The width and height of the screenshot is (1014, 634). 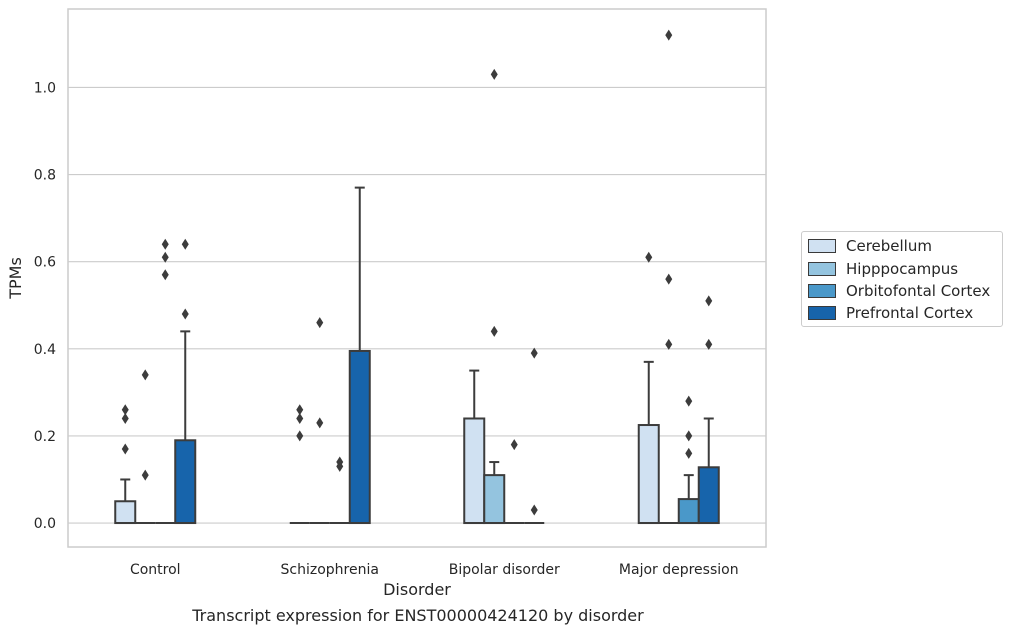 What do you see at coordinates (648, 388) in the screenshot?
I see `box-cerebellum-major-depression` at bounding box center [648, 388].